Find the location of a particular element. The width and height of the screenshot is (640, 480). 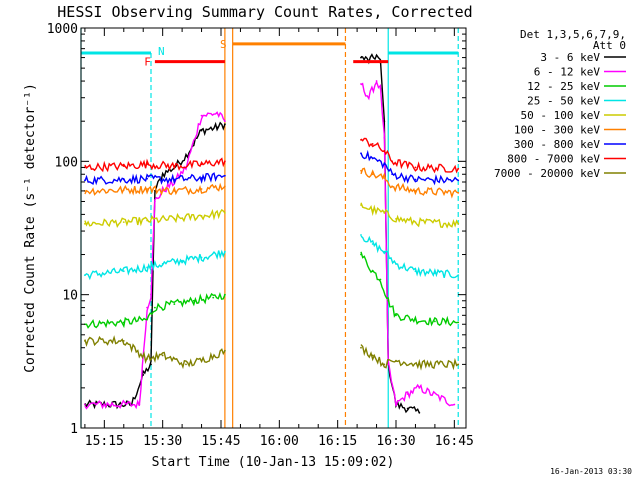

footer-timestamp: 16-Jan-2013 03:30 is located at coordinates (591, 471).